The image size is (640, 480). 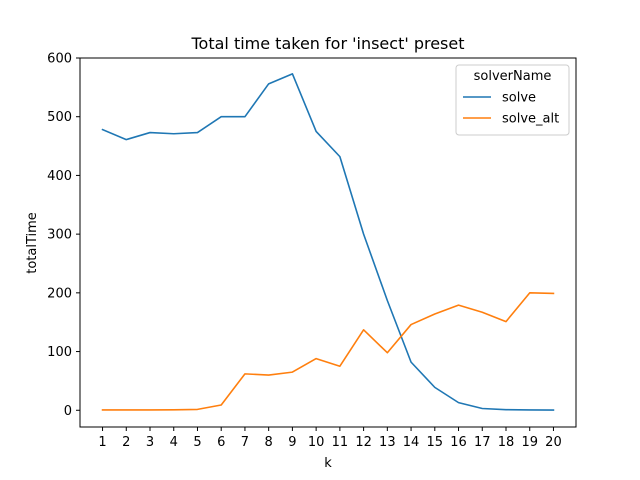 What do you see at coordinates (59, 117) in the screenshot?
I see `y-tick-label: 500` at bounding box center [59, 117].